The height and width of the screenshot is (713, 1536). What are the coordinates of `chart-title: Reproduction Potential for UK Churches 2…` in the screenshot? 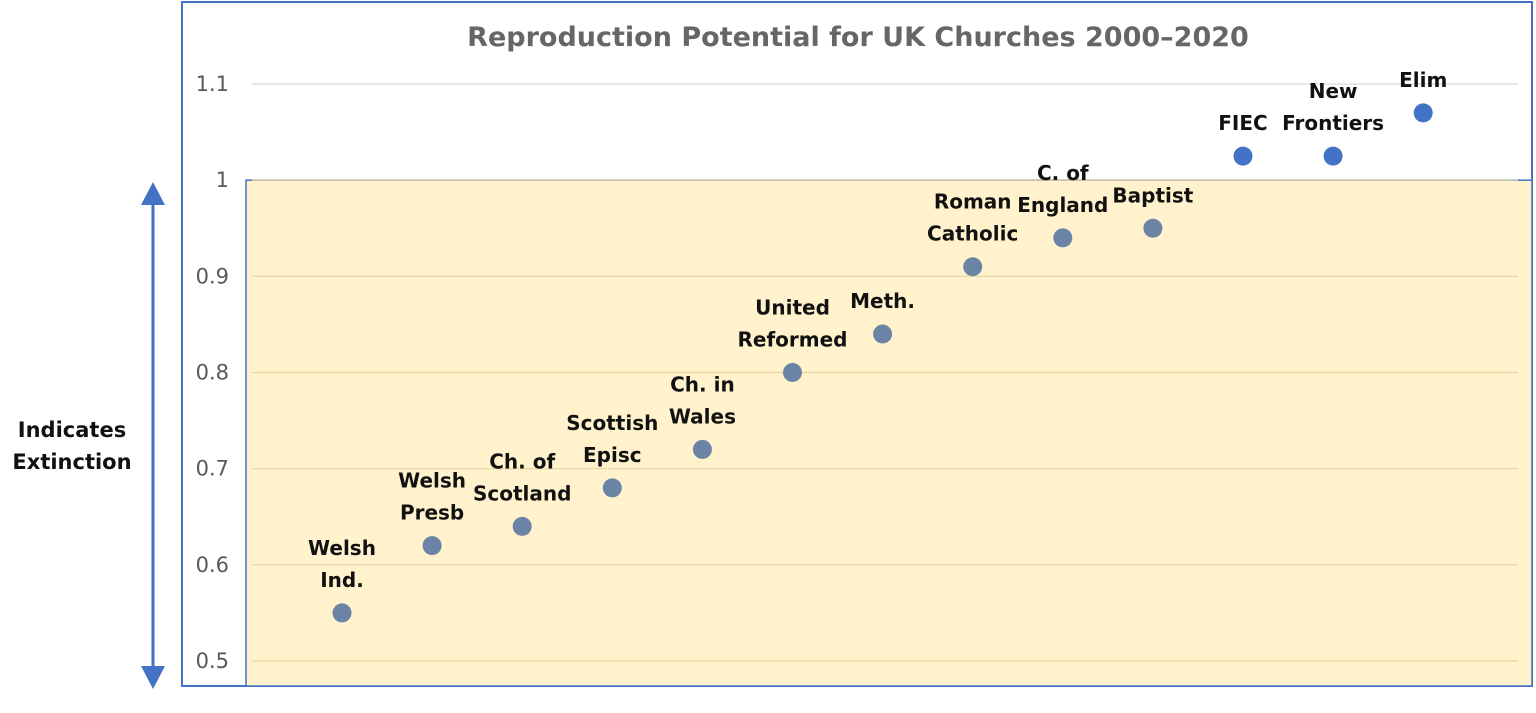 It's located at (858, 37).